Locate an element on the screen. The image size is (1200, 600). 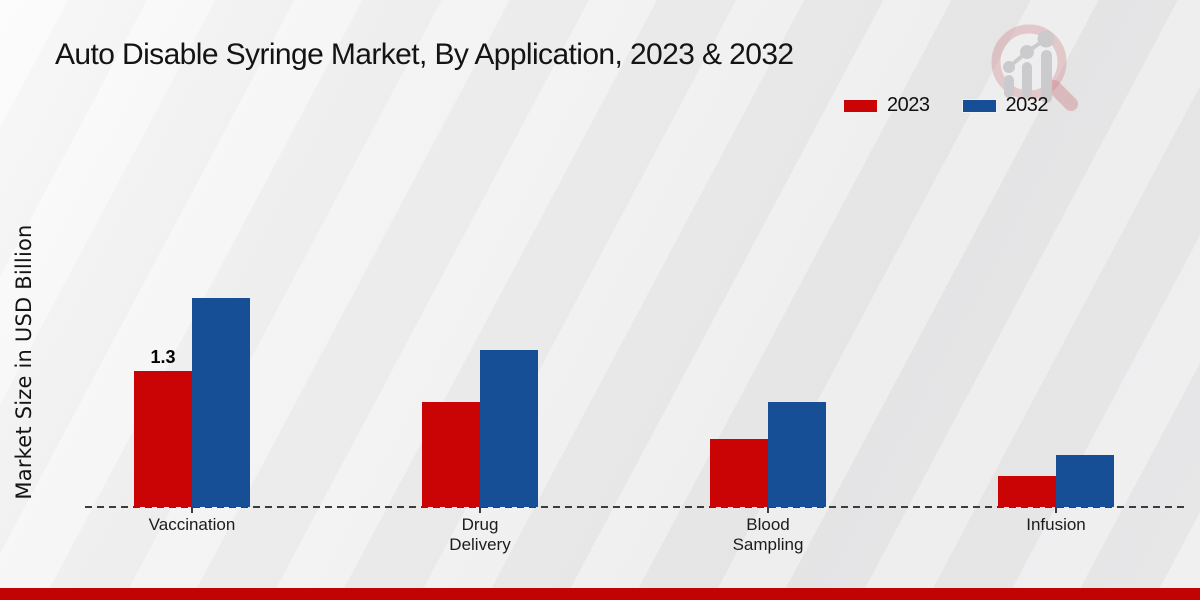
chart-bar-small-icon is located at coordinates (1009, 86).